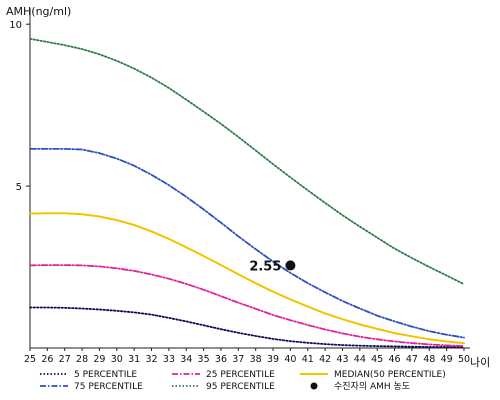  Describe the element at coordinates (105, 375) in the screenshot. I see `legend-label: 5 PERCENTILE` at that location.